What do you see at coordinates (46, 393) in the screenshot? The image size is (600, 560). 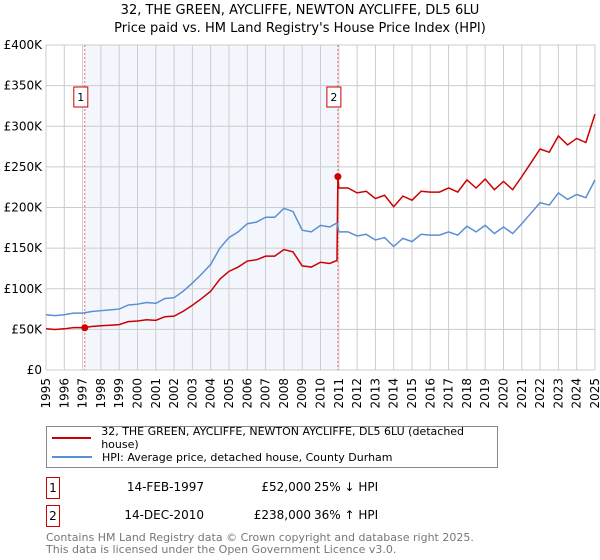 I see `x-tick-label: 1995` at bounding box center [46, 393].